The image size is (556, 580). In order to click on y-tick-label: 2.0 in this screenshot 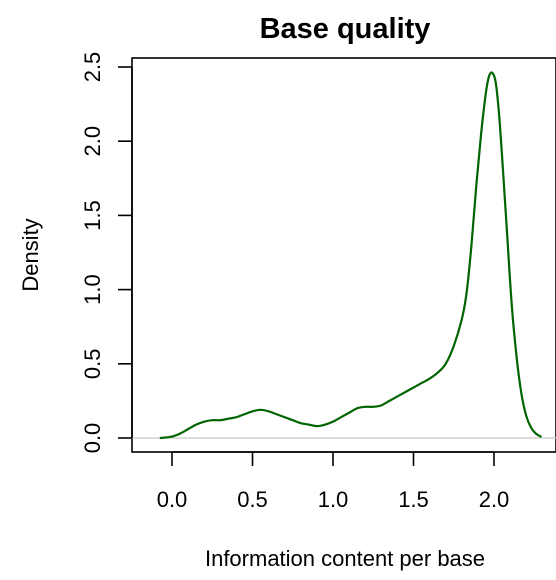, I will do `click(92, 141)`.